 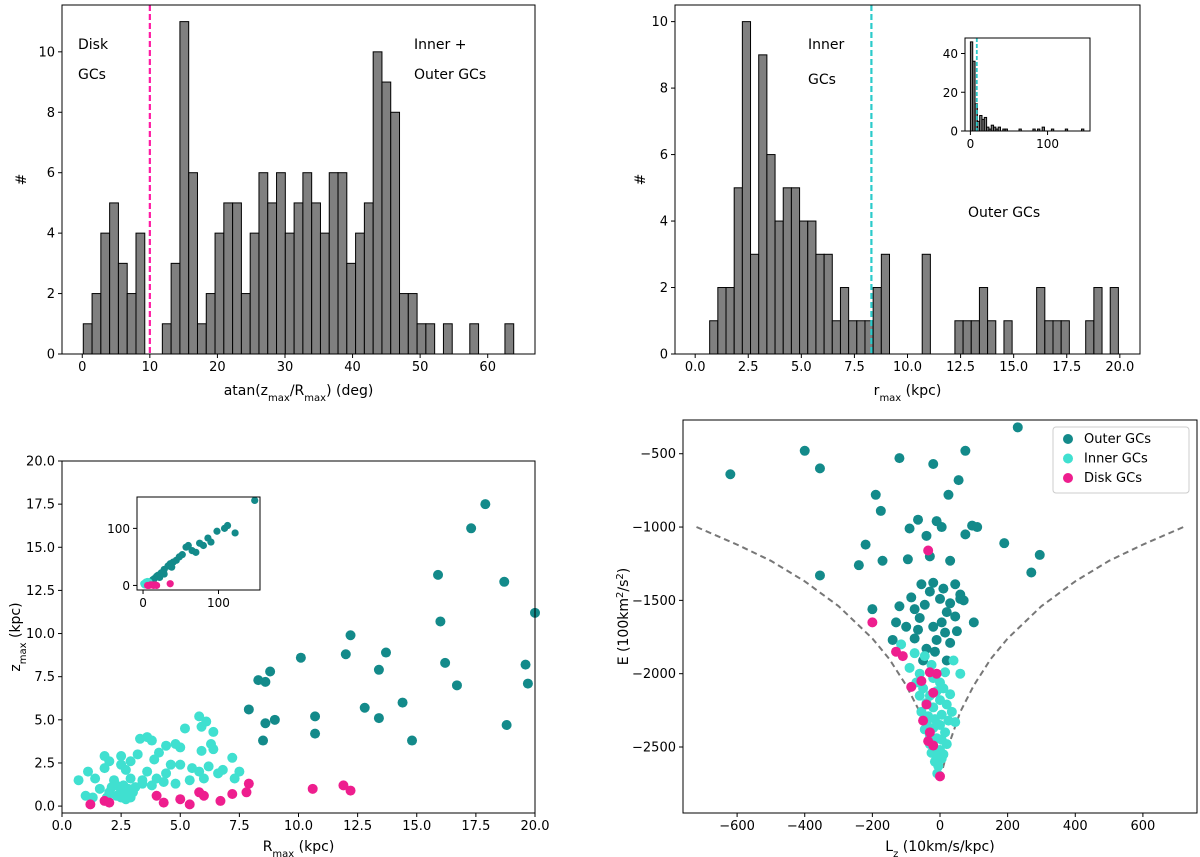 I want to click on legend-label: Disk GCs, so click(x=1113, y=478).